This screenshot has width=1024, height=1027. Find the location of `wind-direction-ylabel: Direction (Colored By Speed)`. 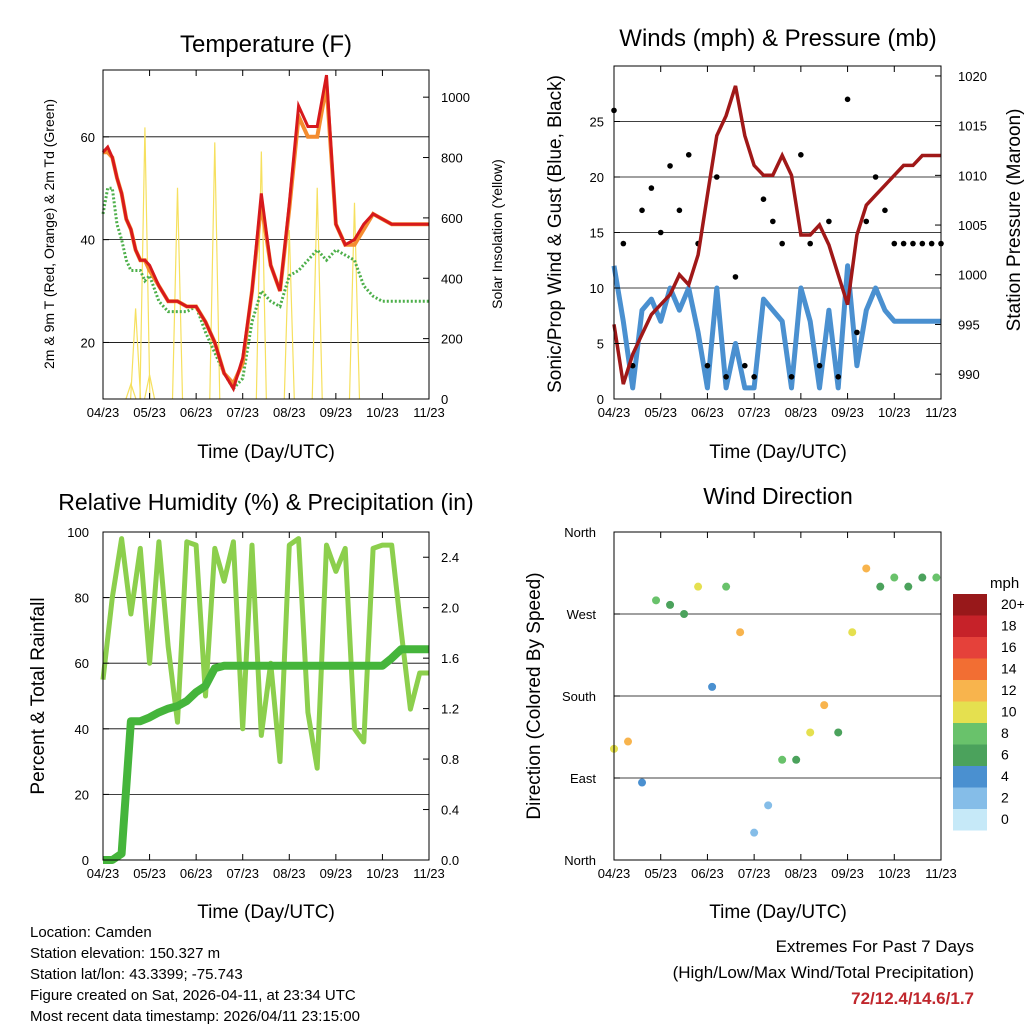

wind-direction-ylabel: Direction (Colored By Speed) is located at coordinates (534, 695).